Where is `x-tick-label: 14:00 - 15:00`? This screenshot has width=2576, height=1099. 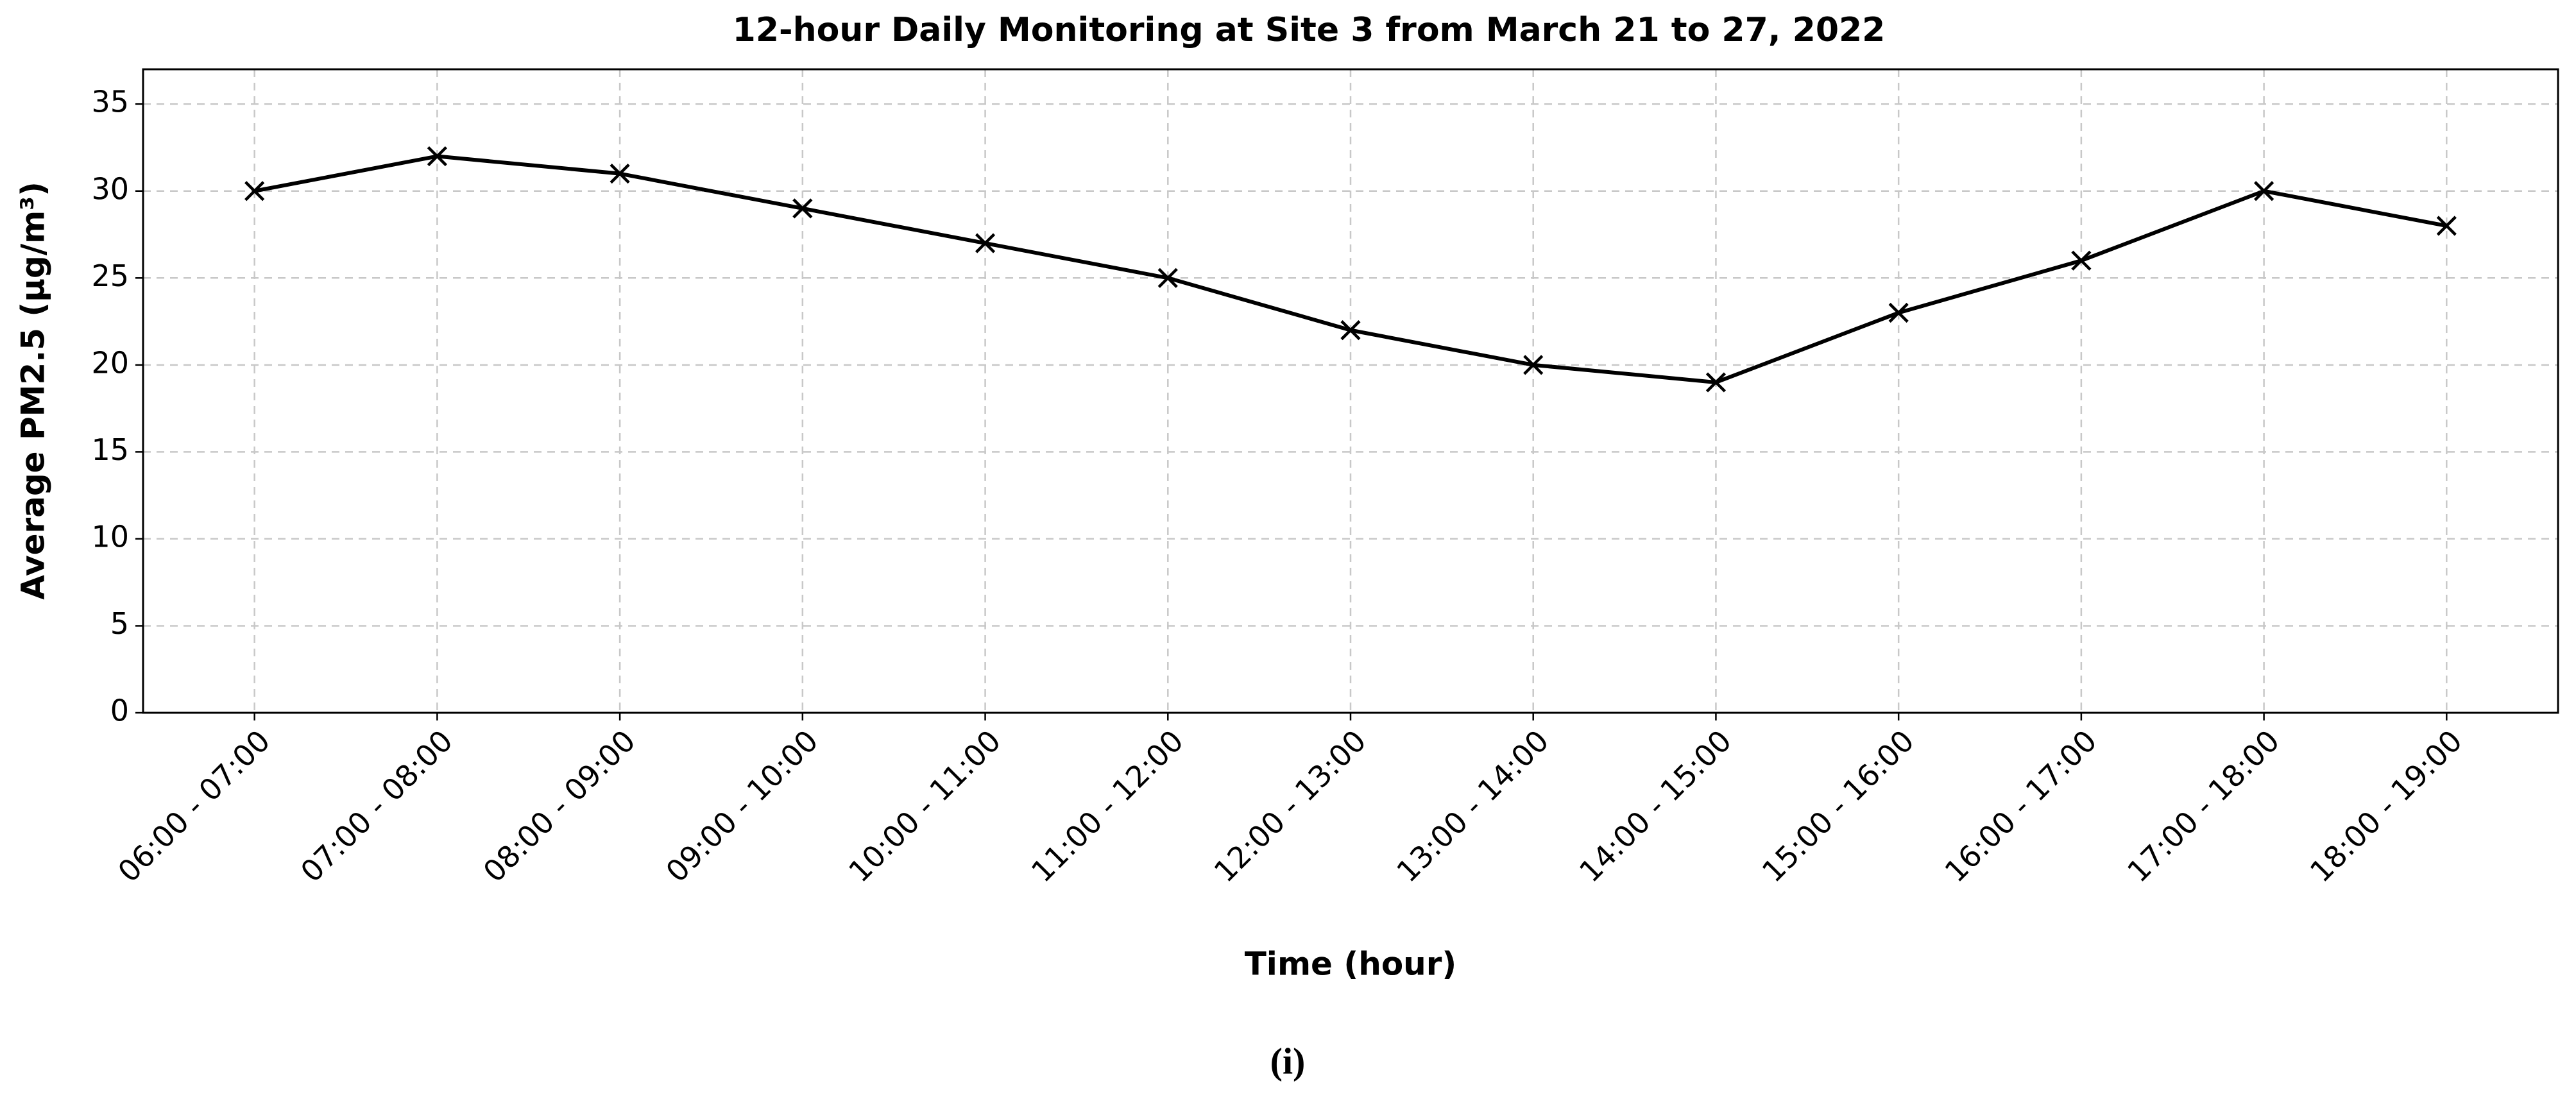
x-tick-label: 14:00 - 15:00 is located at coordinates (1655, 806).